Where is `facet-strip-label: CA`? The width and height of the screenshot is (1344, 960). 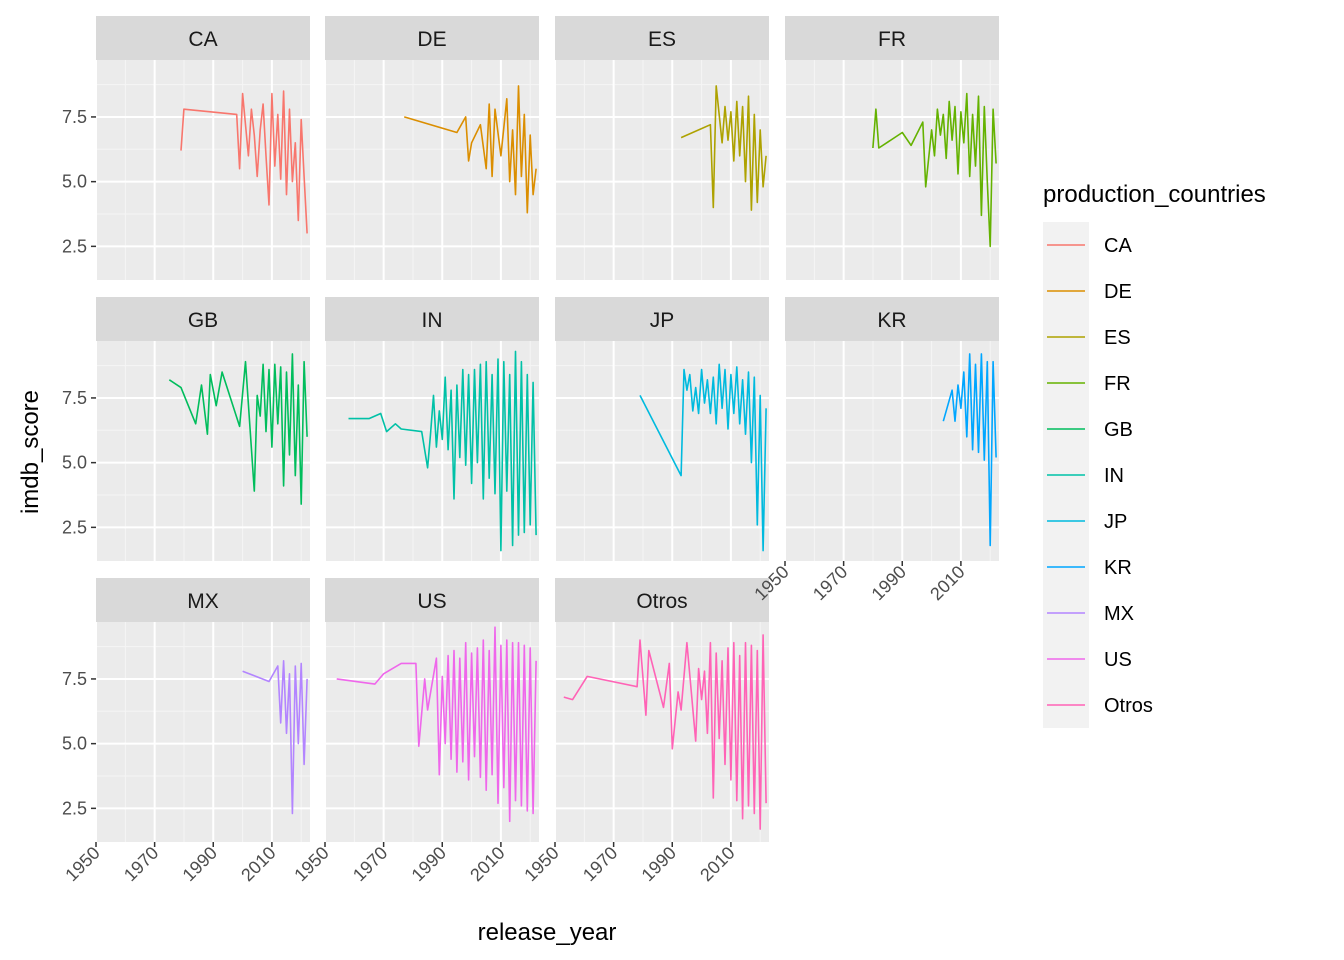 facet-strip-label: CA is located at coordinates (202, 39).